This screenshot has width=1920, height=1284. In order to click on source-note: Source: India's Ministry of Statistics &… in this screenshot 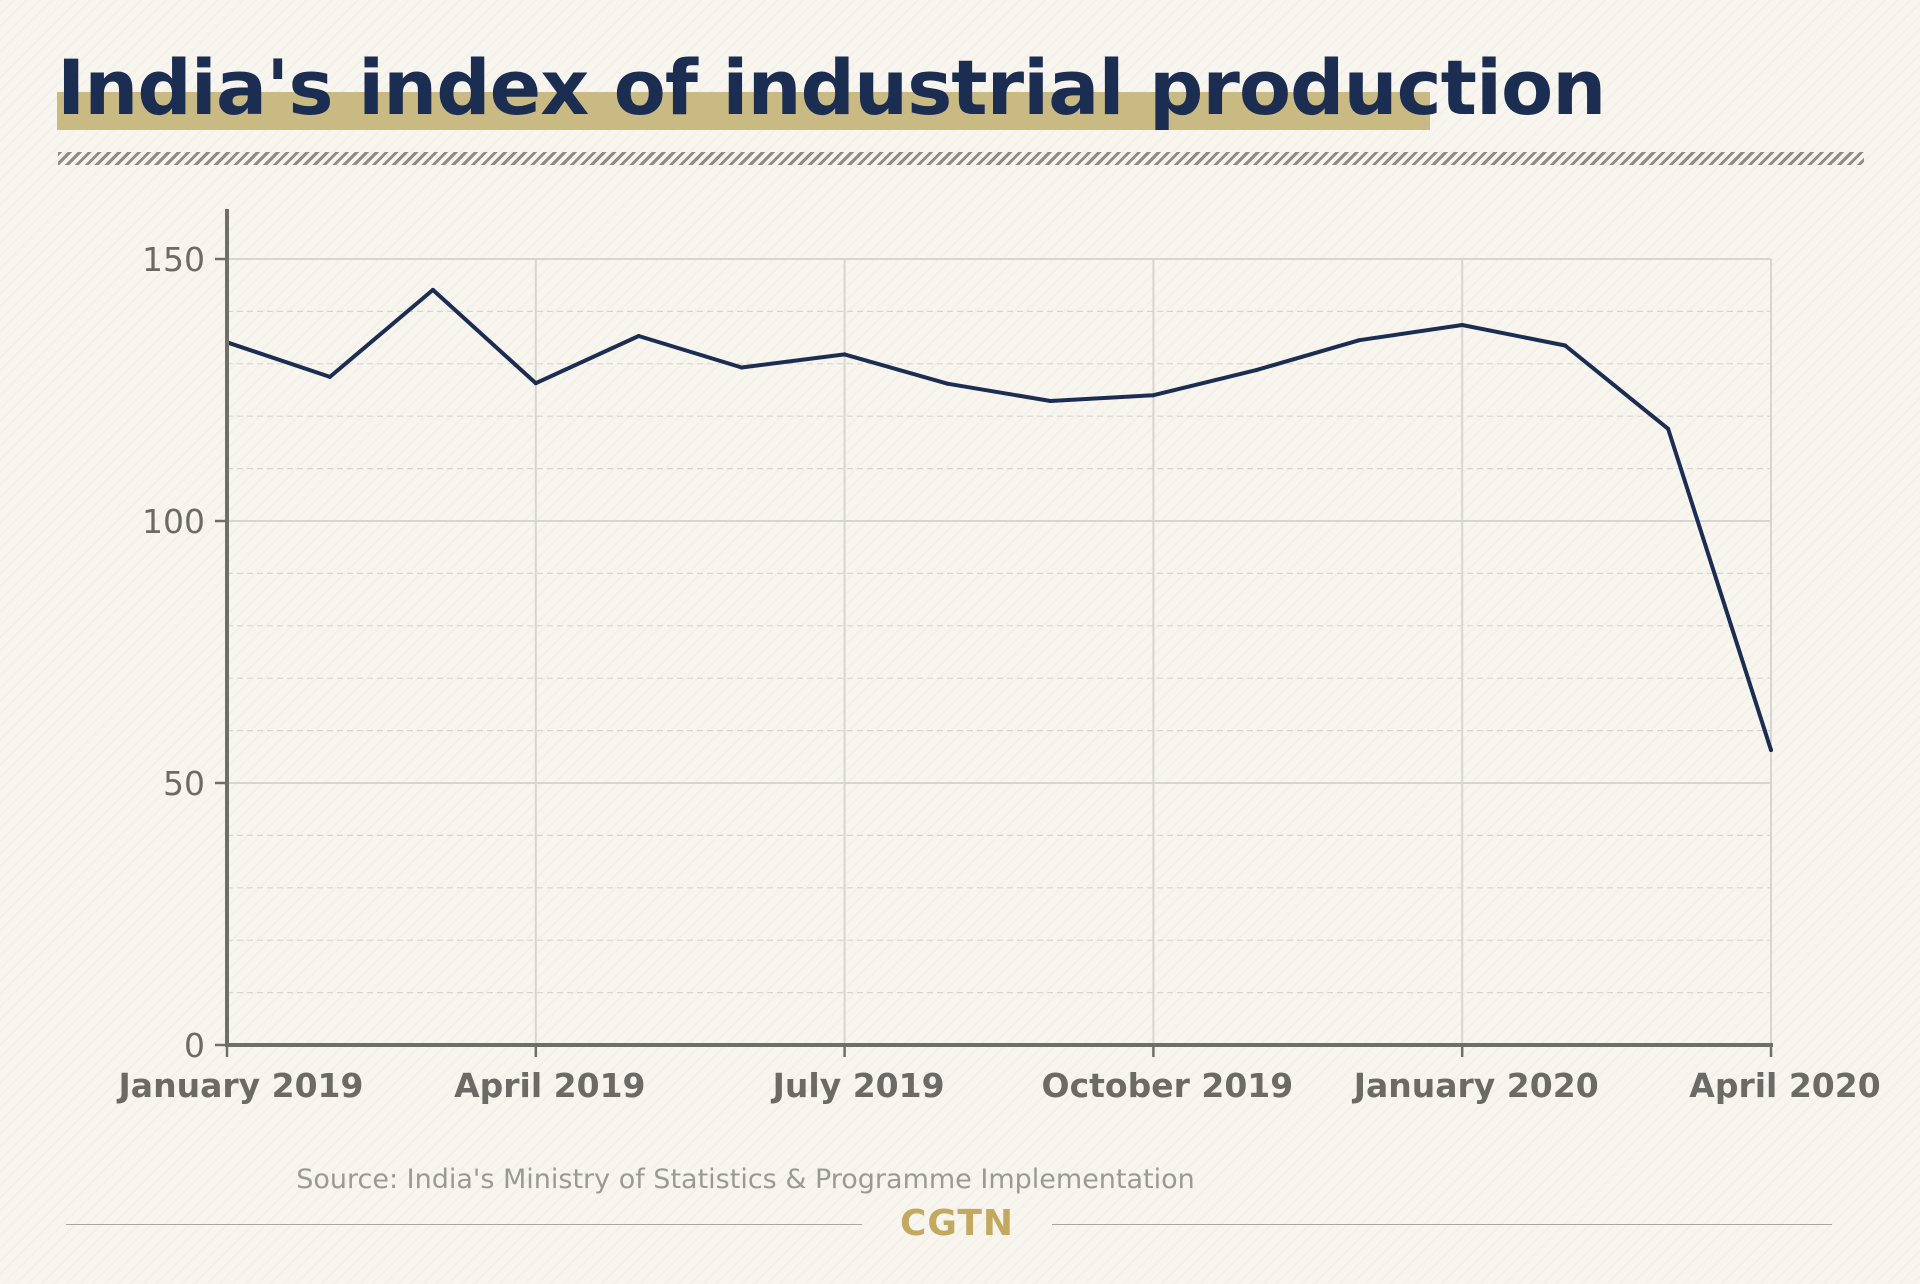, I will do `click(745, 1179)`.